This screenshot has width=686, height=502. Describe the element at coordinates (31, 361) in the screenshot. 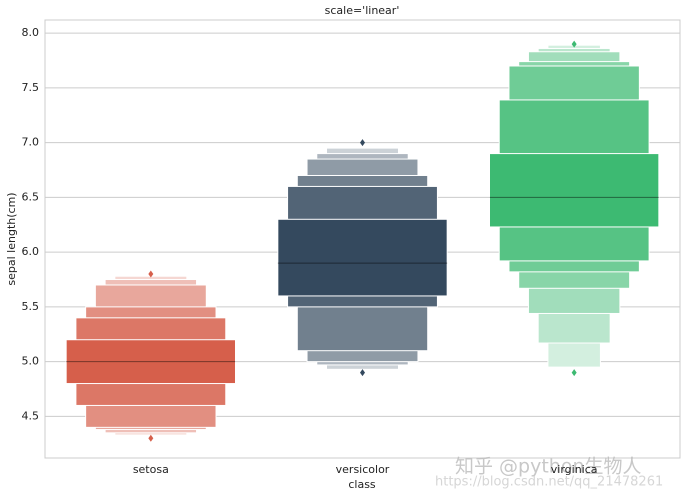

I see `y-tick-label: 5.0` at that location.